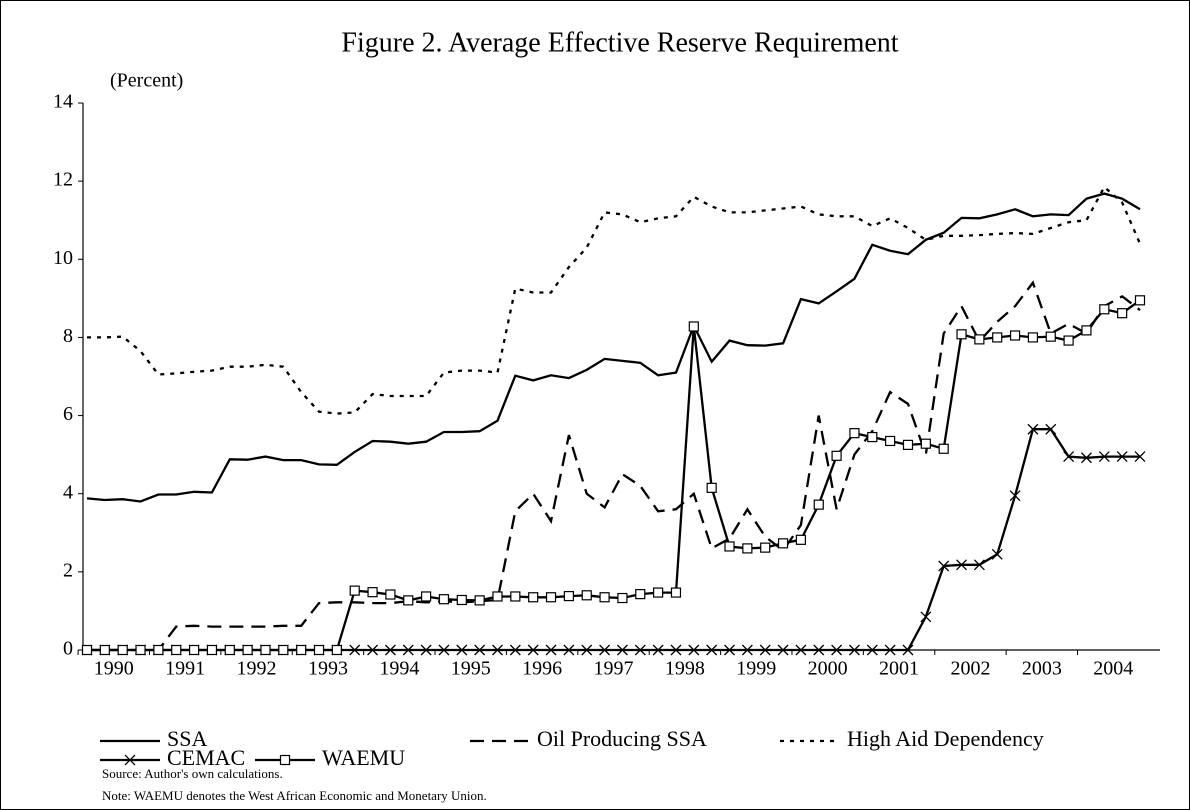  What do you see at coordinates (63, 180) in the screenshot?
I see `y-tick-label: 12` at bounding box center [63, 180].